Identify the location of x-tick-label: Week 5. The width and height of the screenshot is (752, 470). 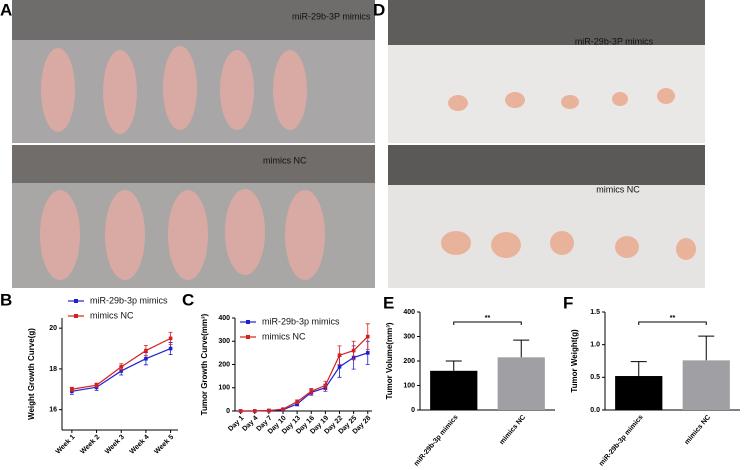
(164, 445).